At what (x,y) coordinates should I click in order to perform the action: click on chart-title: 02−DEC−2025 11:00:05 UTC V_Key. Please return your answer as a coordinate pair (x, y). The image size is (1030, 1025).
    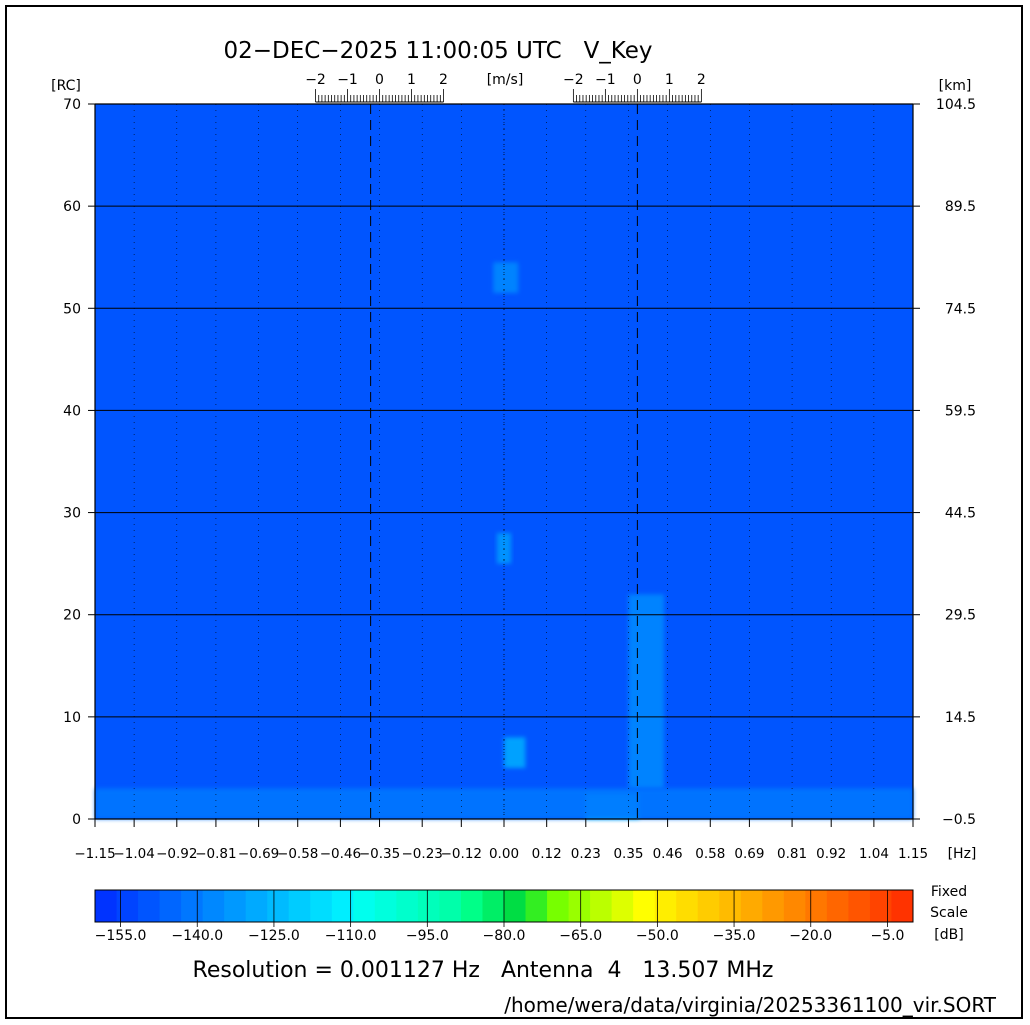
    Looking at the image, I should click on (437, 51).